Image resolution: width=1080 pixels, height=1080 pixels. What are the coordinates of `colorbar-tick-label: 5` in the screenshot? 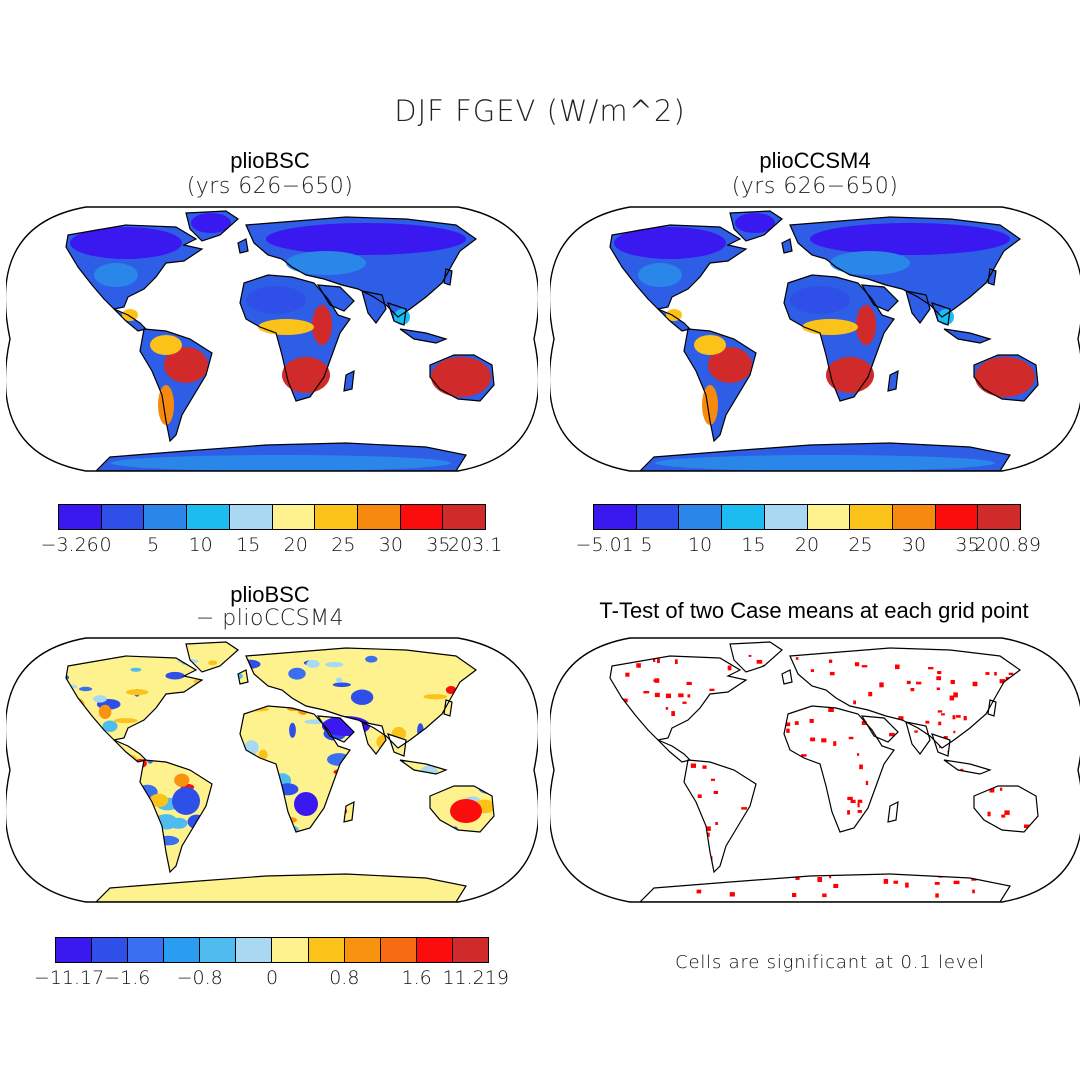 It's located at (153, 545).